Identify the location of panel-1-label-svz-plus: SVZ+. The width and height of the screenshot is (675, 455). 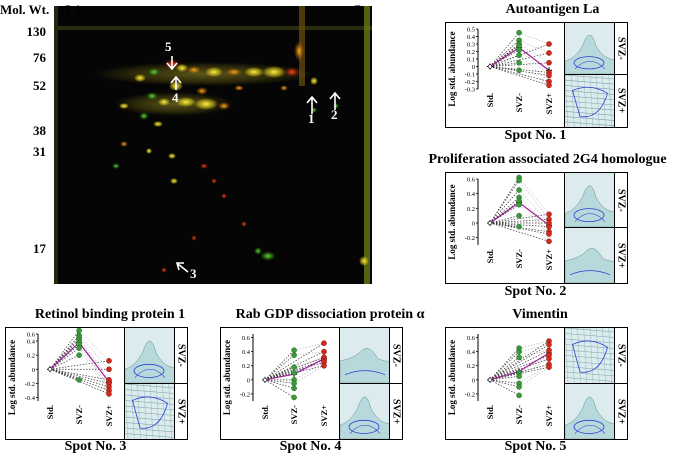
(621, 101).